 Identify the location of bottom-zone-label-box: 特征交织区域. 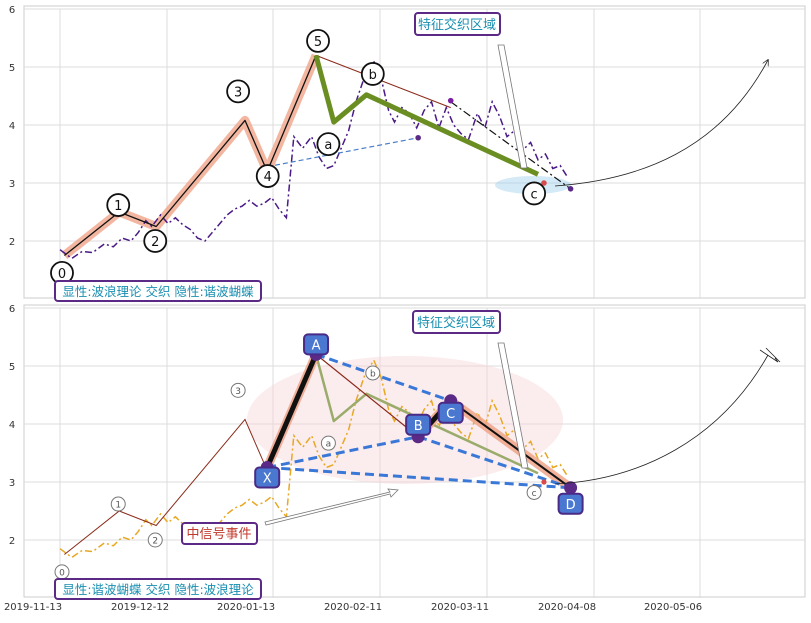
(456, 322).